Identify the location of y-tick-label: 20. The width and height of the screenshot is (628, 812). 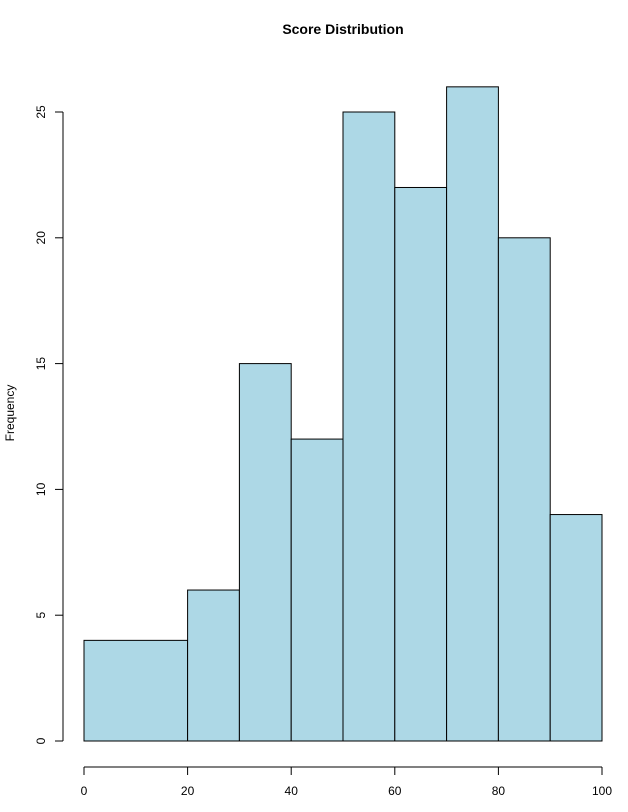
(41, 238).